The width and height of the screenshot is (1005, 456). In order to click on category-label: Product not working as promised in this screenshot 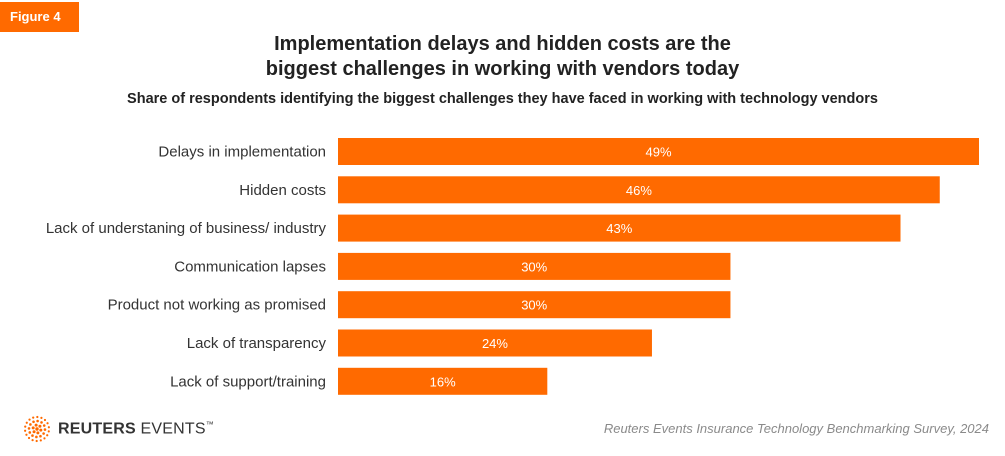, I will do `click(217, 305)`.